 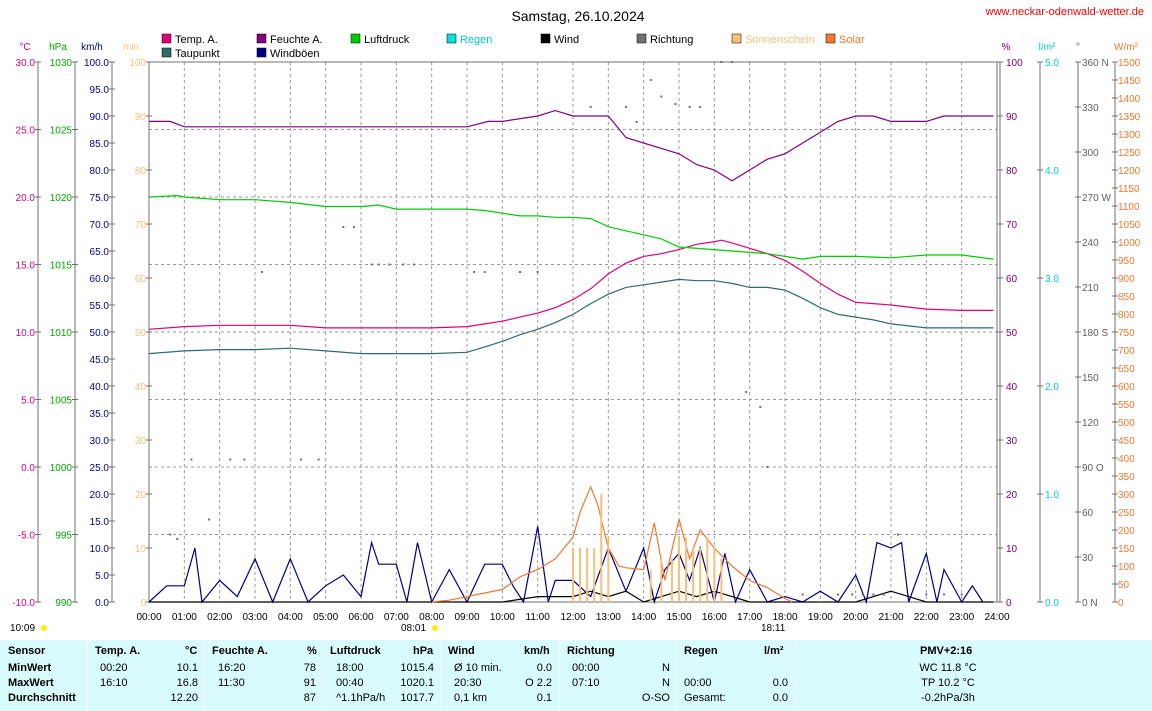 I want to click on sun-icon, so click(x=44, y=628).